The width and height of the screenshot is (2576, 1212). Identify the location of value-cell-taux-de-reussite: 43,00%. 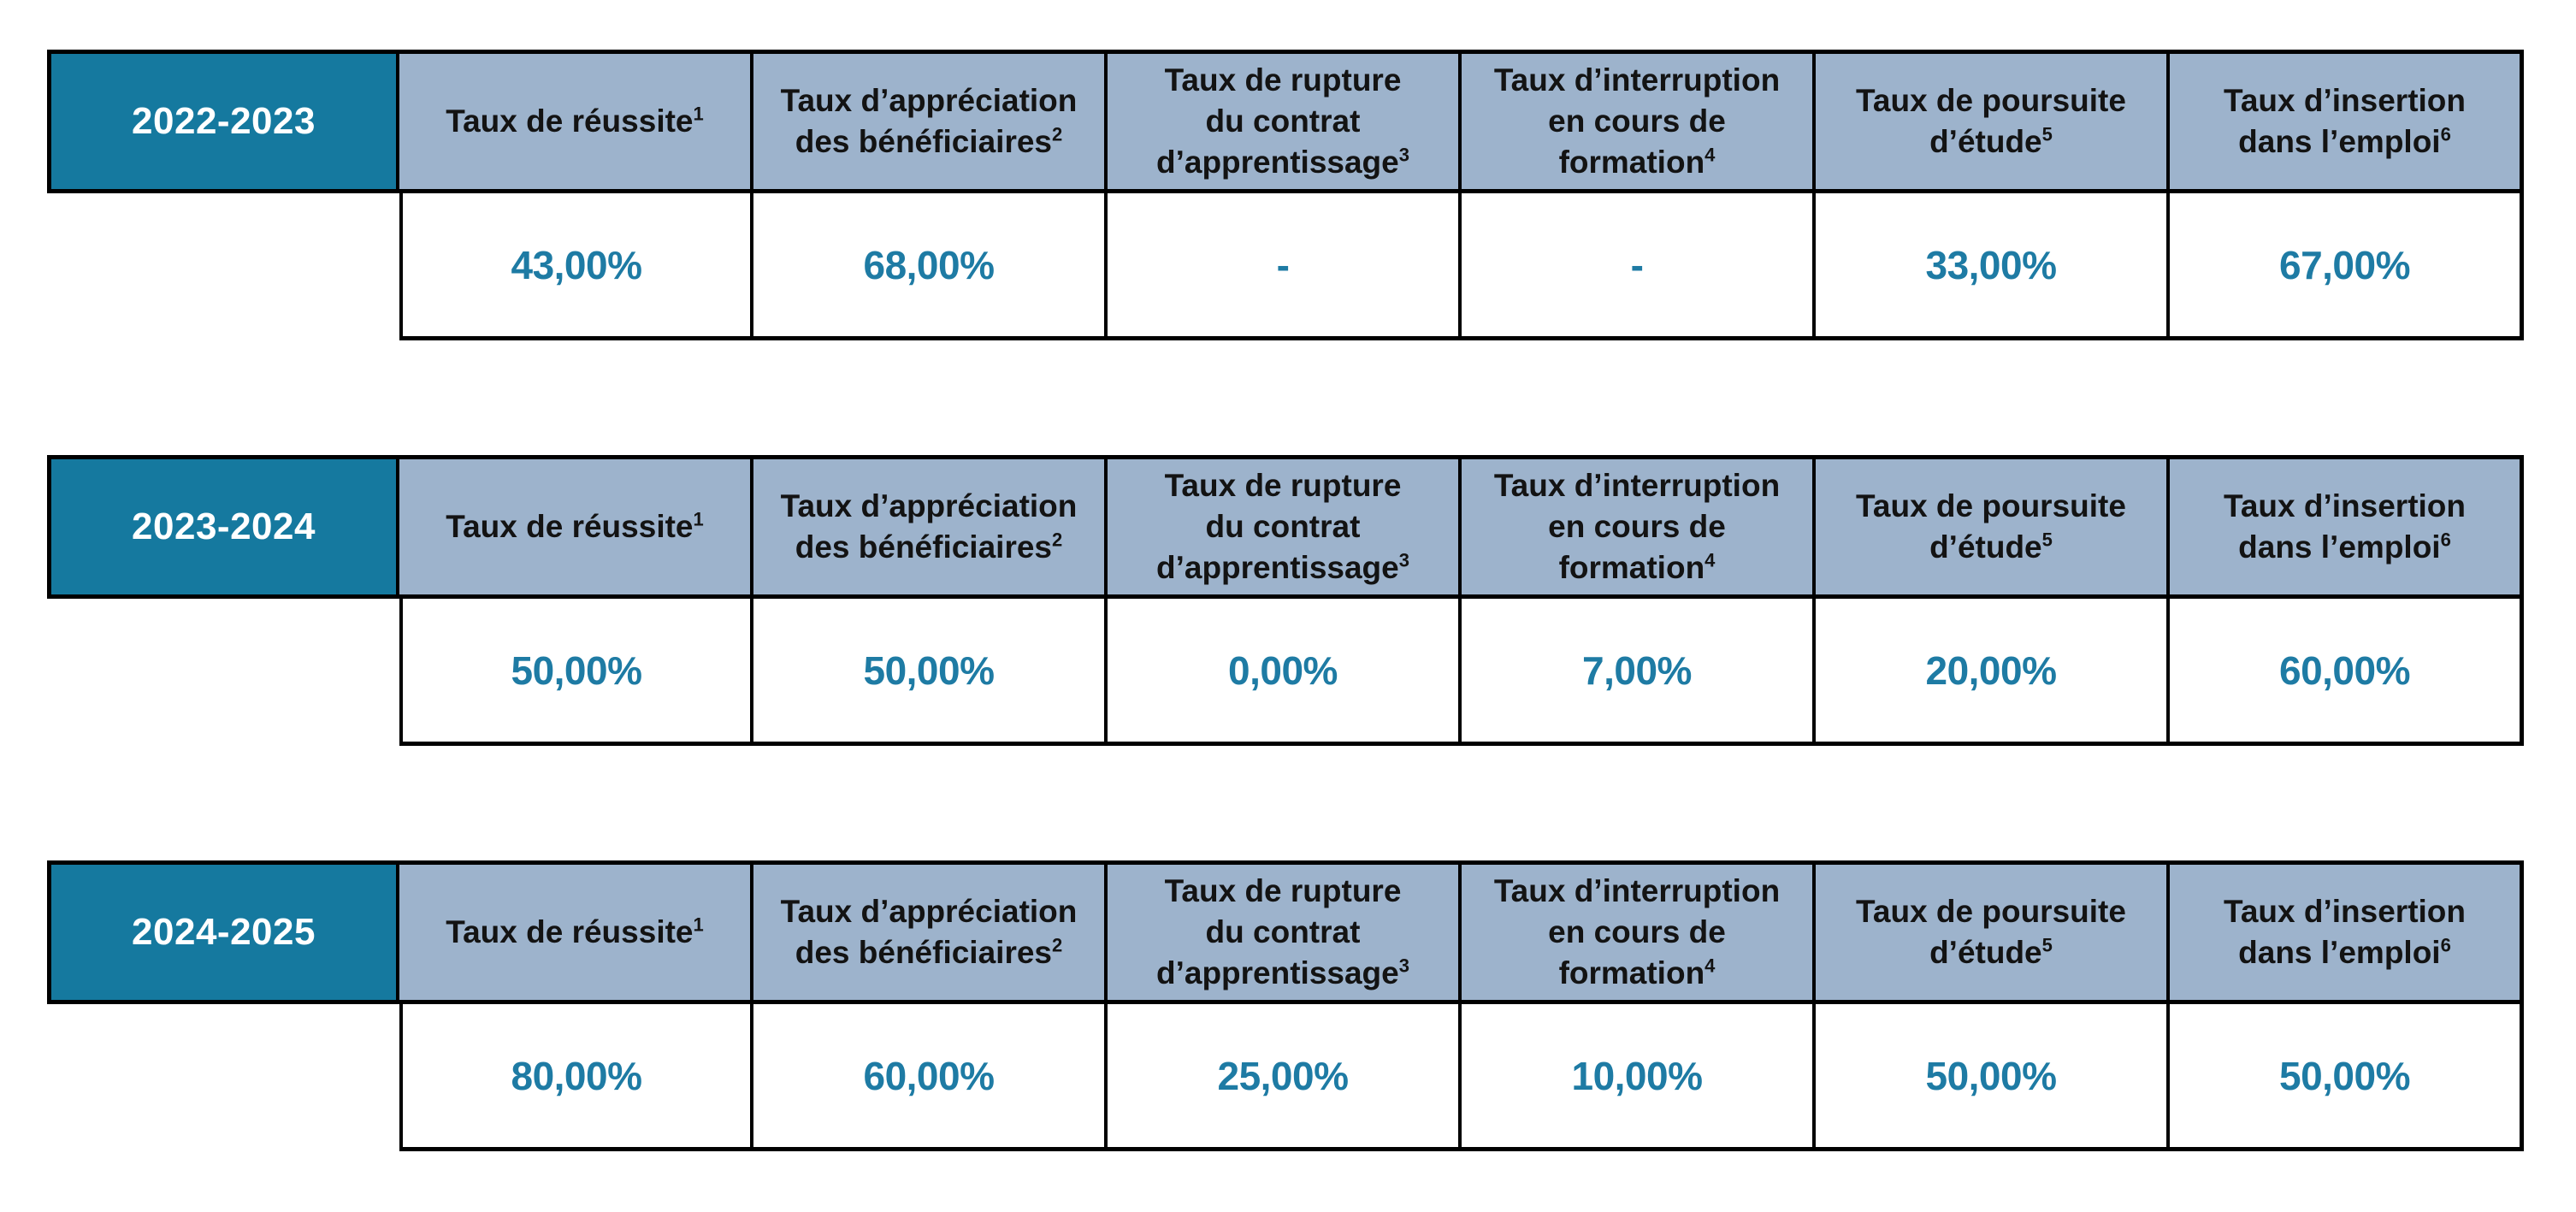
(576, 267).